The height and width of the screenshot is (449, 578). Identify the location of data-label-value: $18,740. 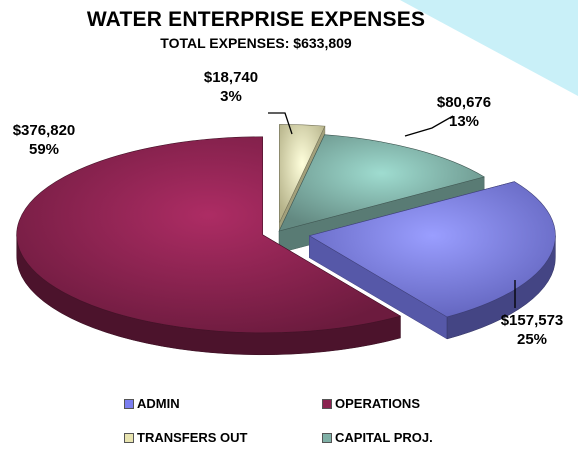
(231, 77).